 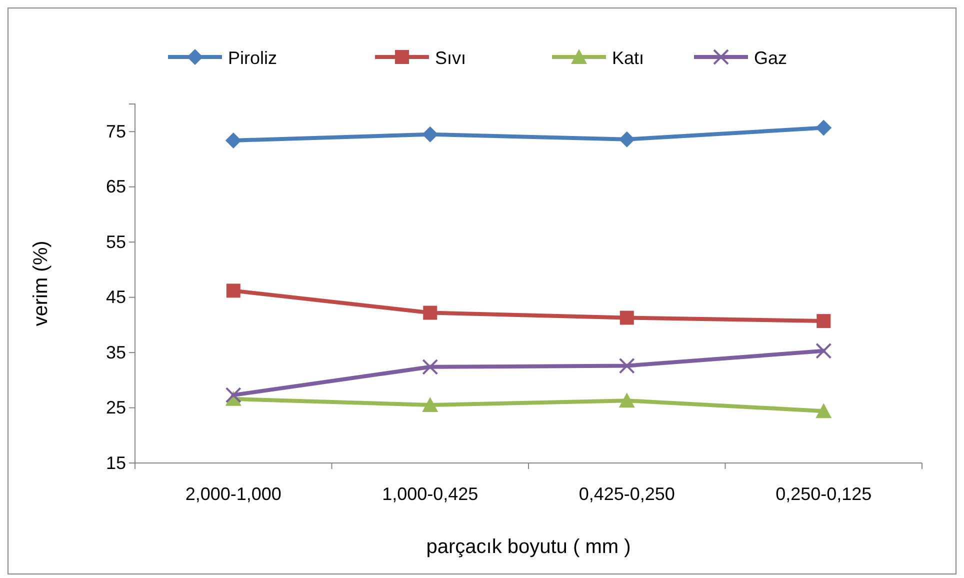 What do you see at coordinates (116, 297) in the screenshot?
I see `y-tick-label: 45` at bounding box center [116, 297].